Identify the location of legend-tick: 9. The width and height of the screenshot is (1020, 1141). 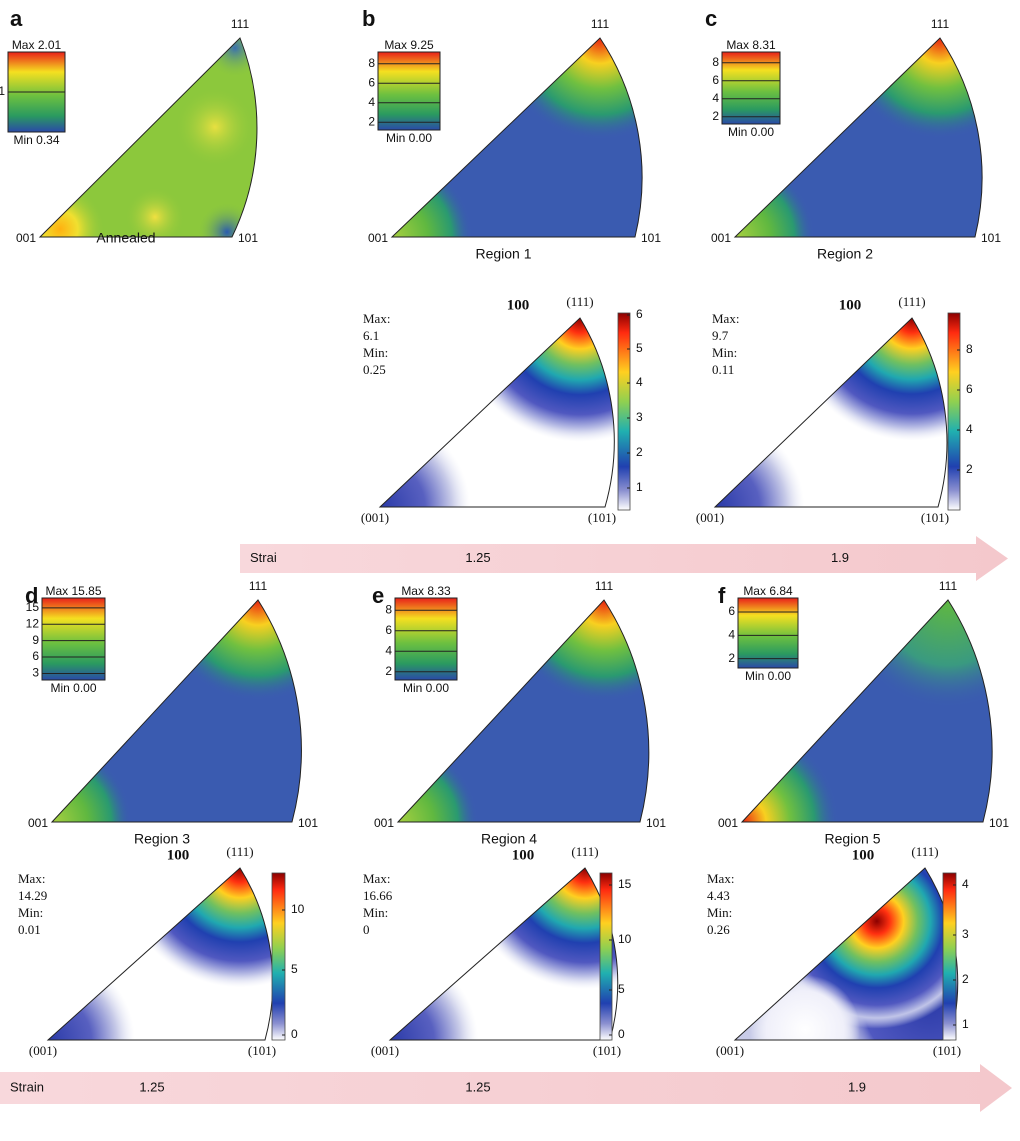
(35, 640).